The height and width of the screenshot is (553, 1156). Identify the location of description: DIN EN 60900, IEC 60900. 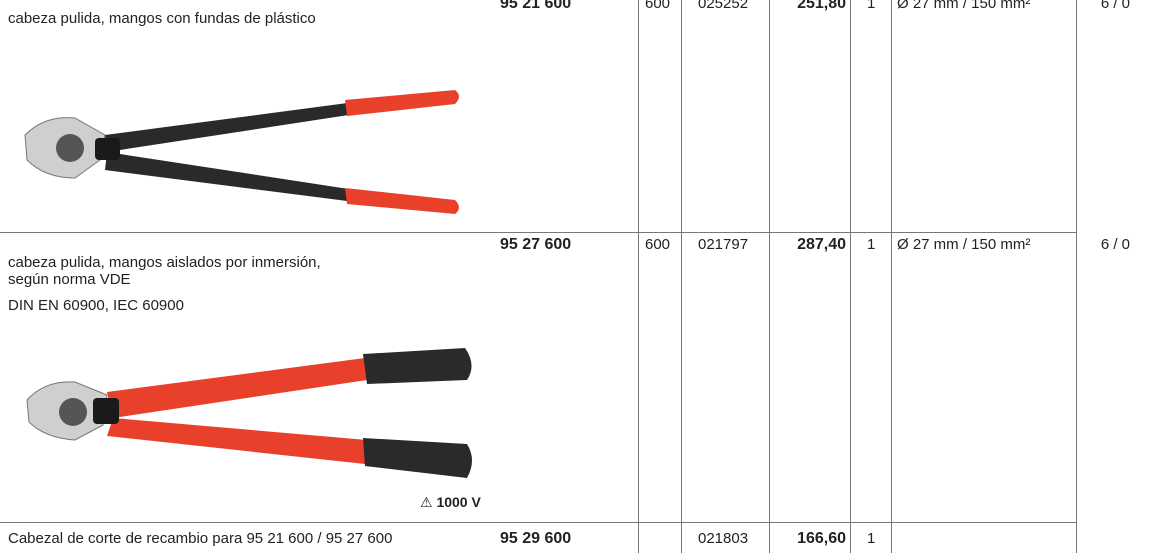
(96, 305).